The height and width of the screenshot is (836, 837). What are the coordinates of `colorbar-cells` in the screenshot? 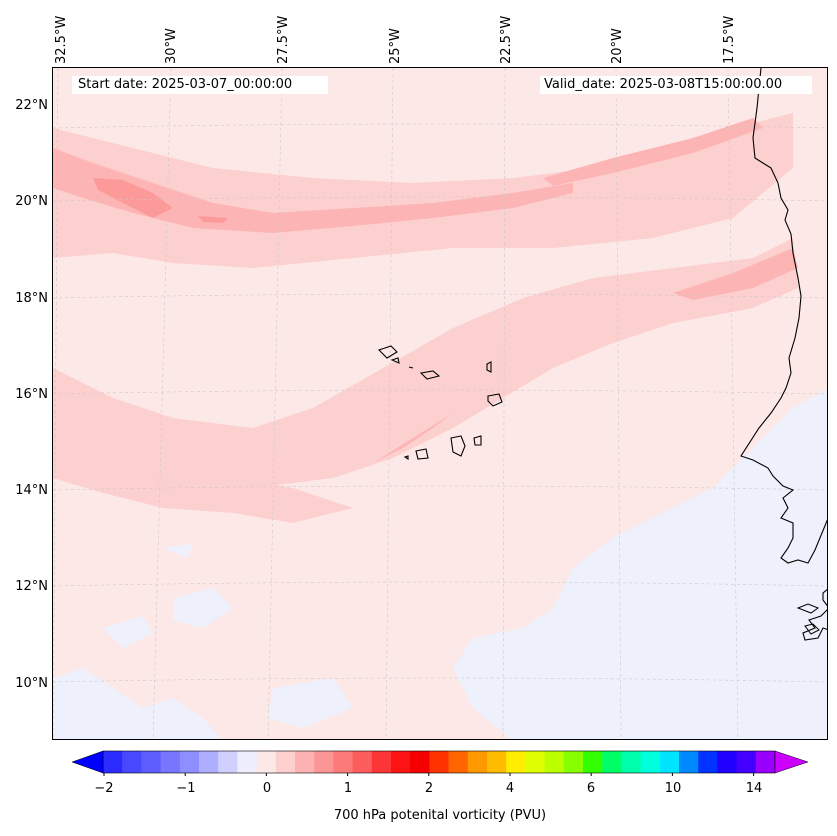 It's located at (439, 763).